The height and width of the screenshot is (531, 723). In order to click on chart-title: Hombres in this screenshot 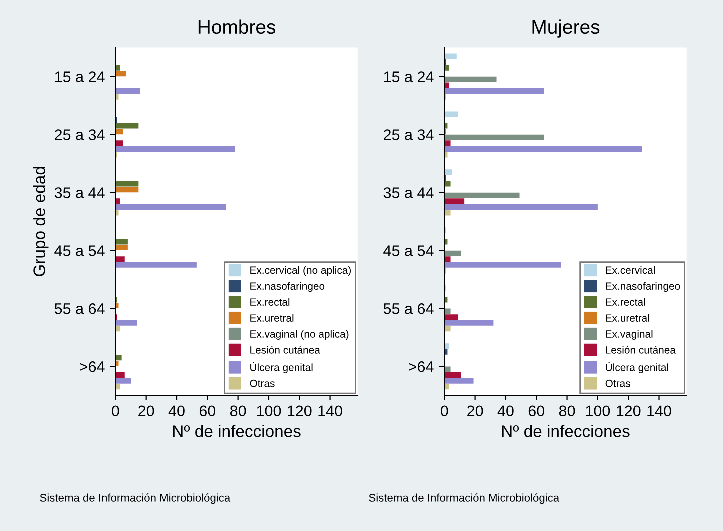, I will do `click(237, 27)`.